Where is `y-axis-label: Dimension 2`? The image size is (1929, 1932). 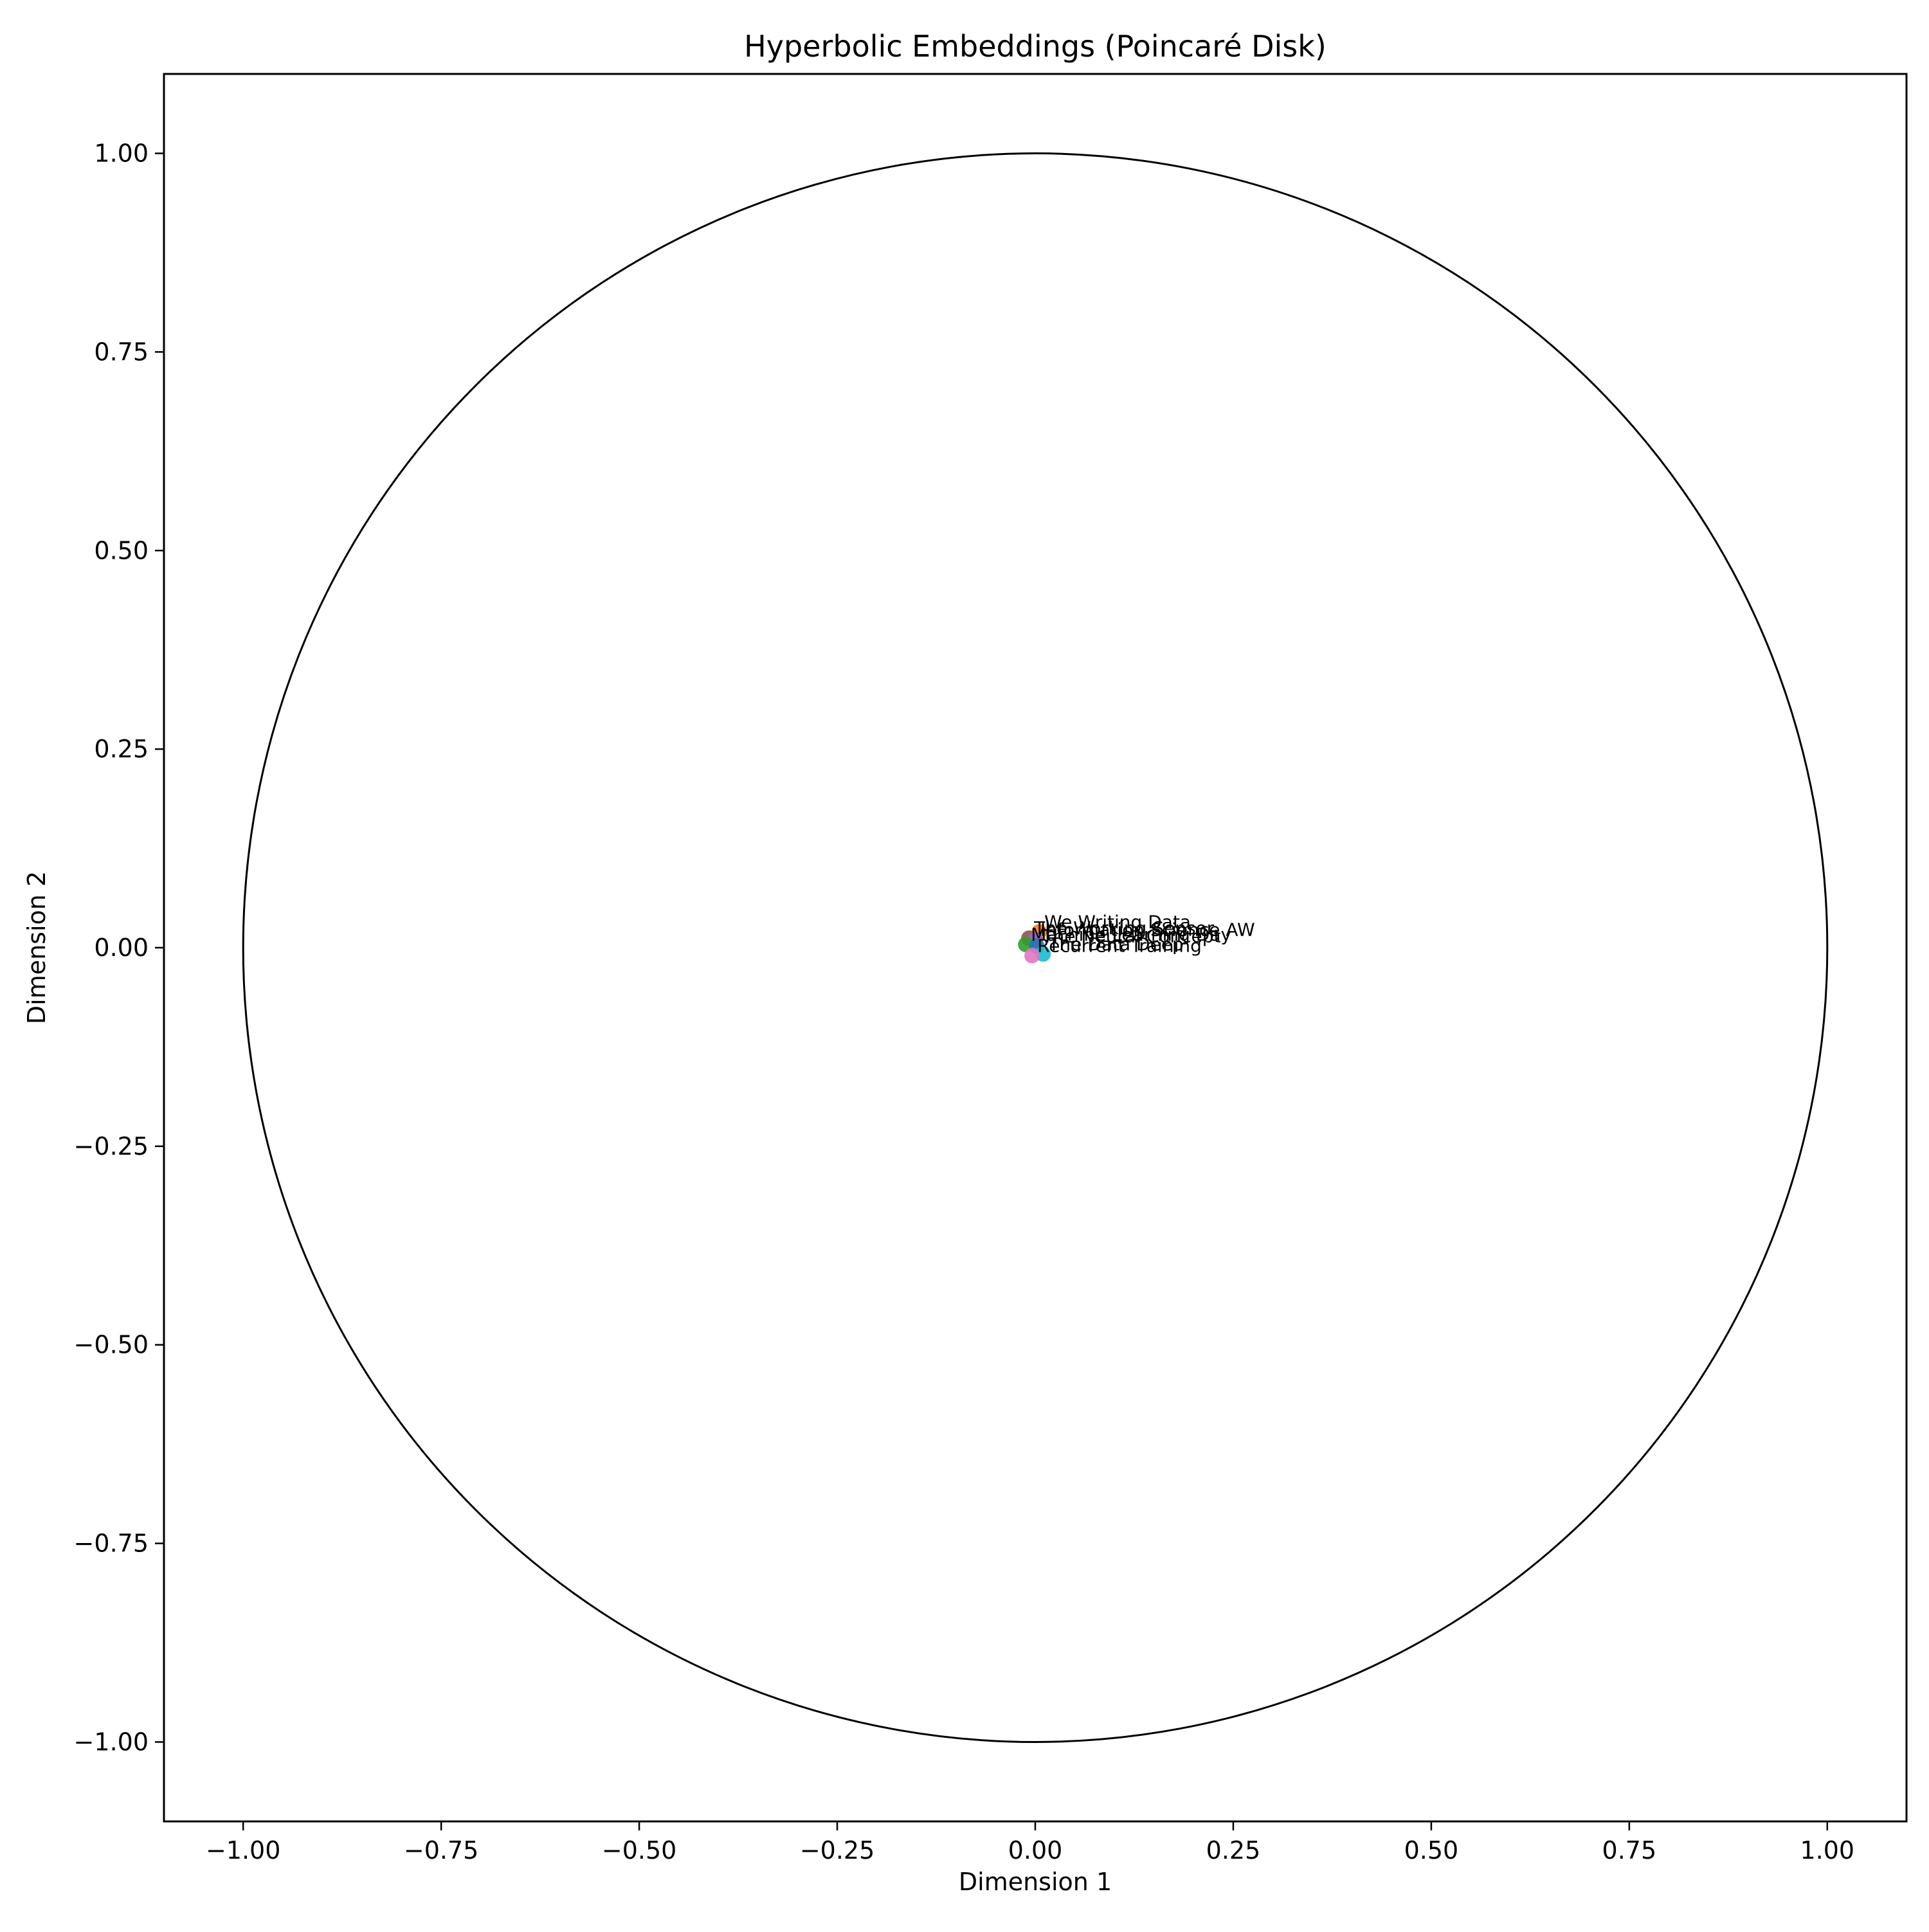 y-axis-label: Dimension 2 is located at coordinates (37, 947).